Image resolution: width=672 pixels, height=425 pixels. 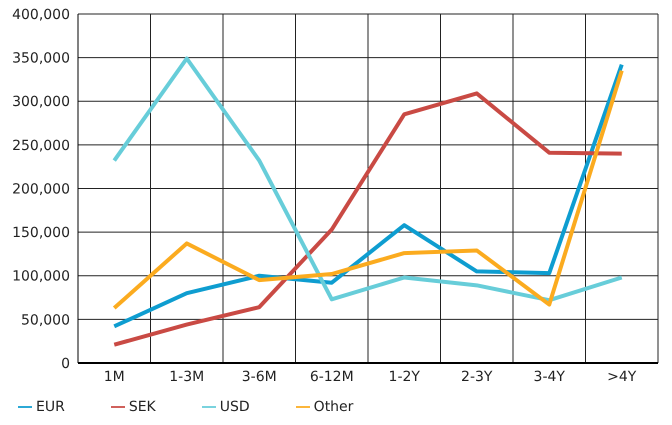 What do you see at coordinates (41, 58) in the screenshot?
I see `y-tick-label: 350,000` at bounding box center [41, 58].